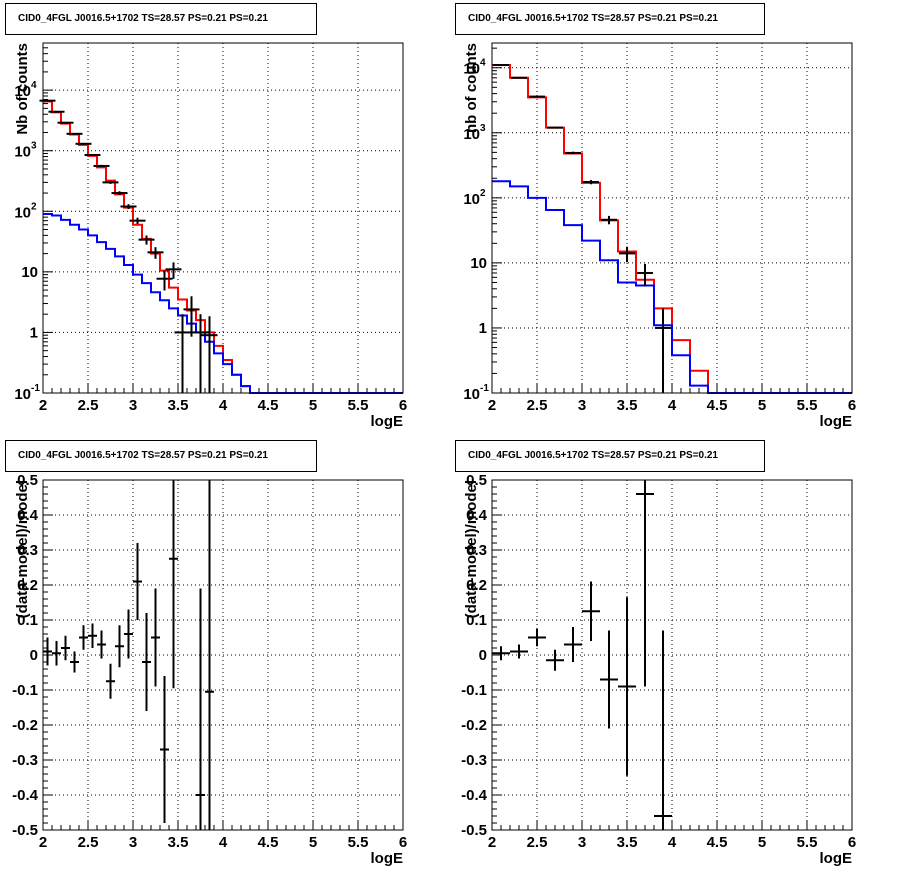 Image resolution: width=898 pixels, height=875 pixels. I want to click on y-axis-label: Nb of counts, so click(22, 89).